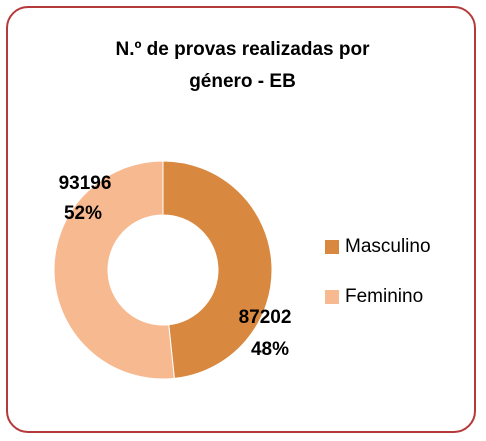 Image resolution: width=486 pixels, height=441 pixels. What do you see at coordinates (384, 296) in the screenshot?
I see `legend-label: Feminino` at bounding box center [384, 296].